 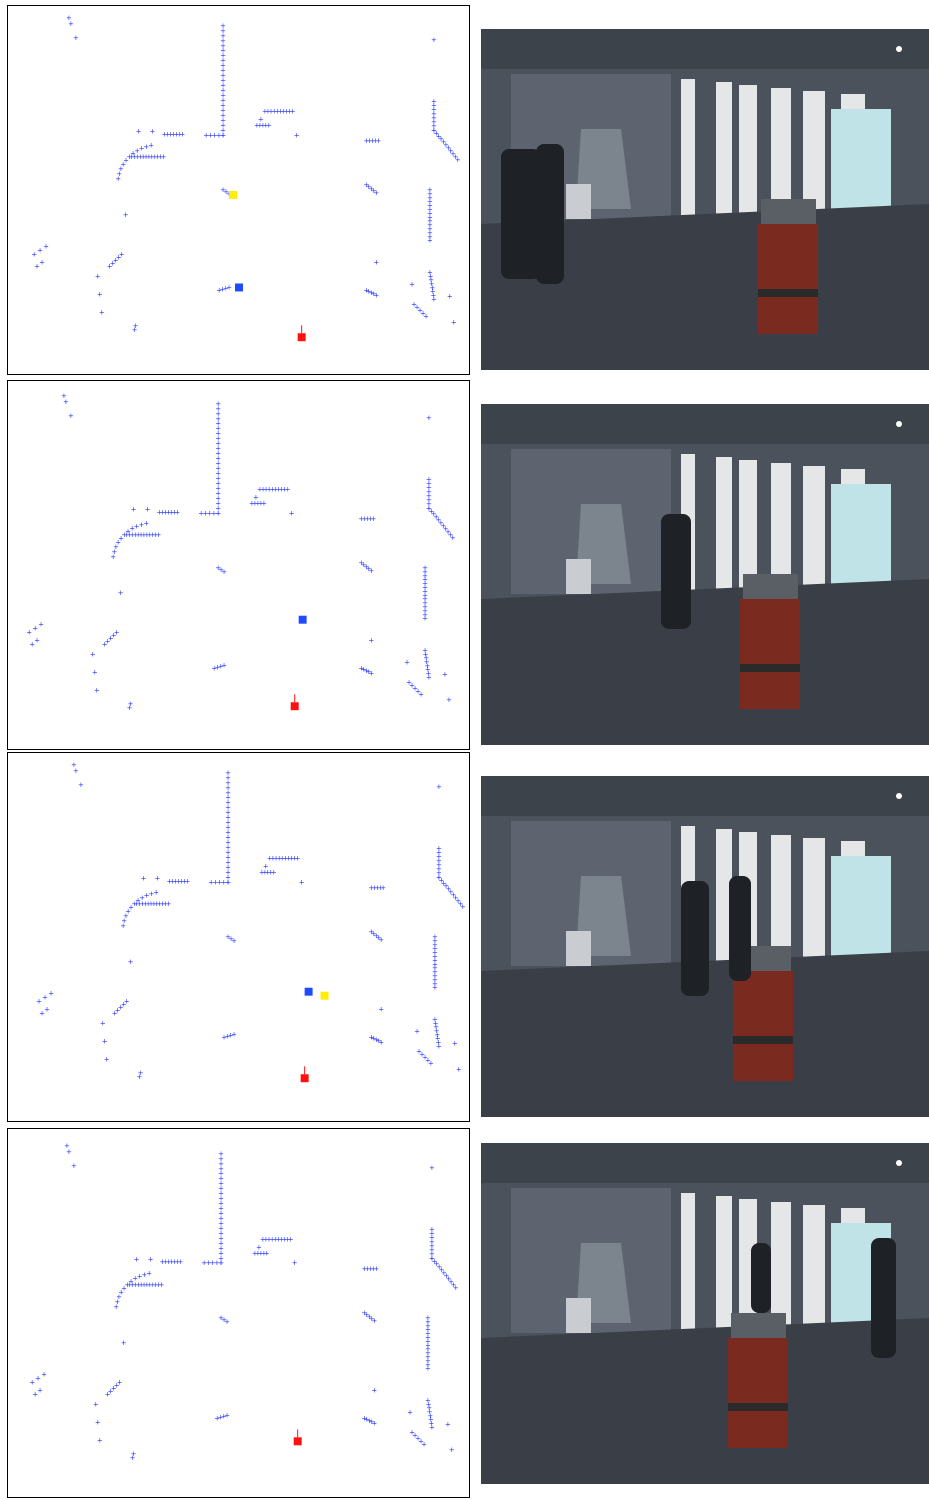 I want to click on tracked-person-marker, so click(x=308, y=991).